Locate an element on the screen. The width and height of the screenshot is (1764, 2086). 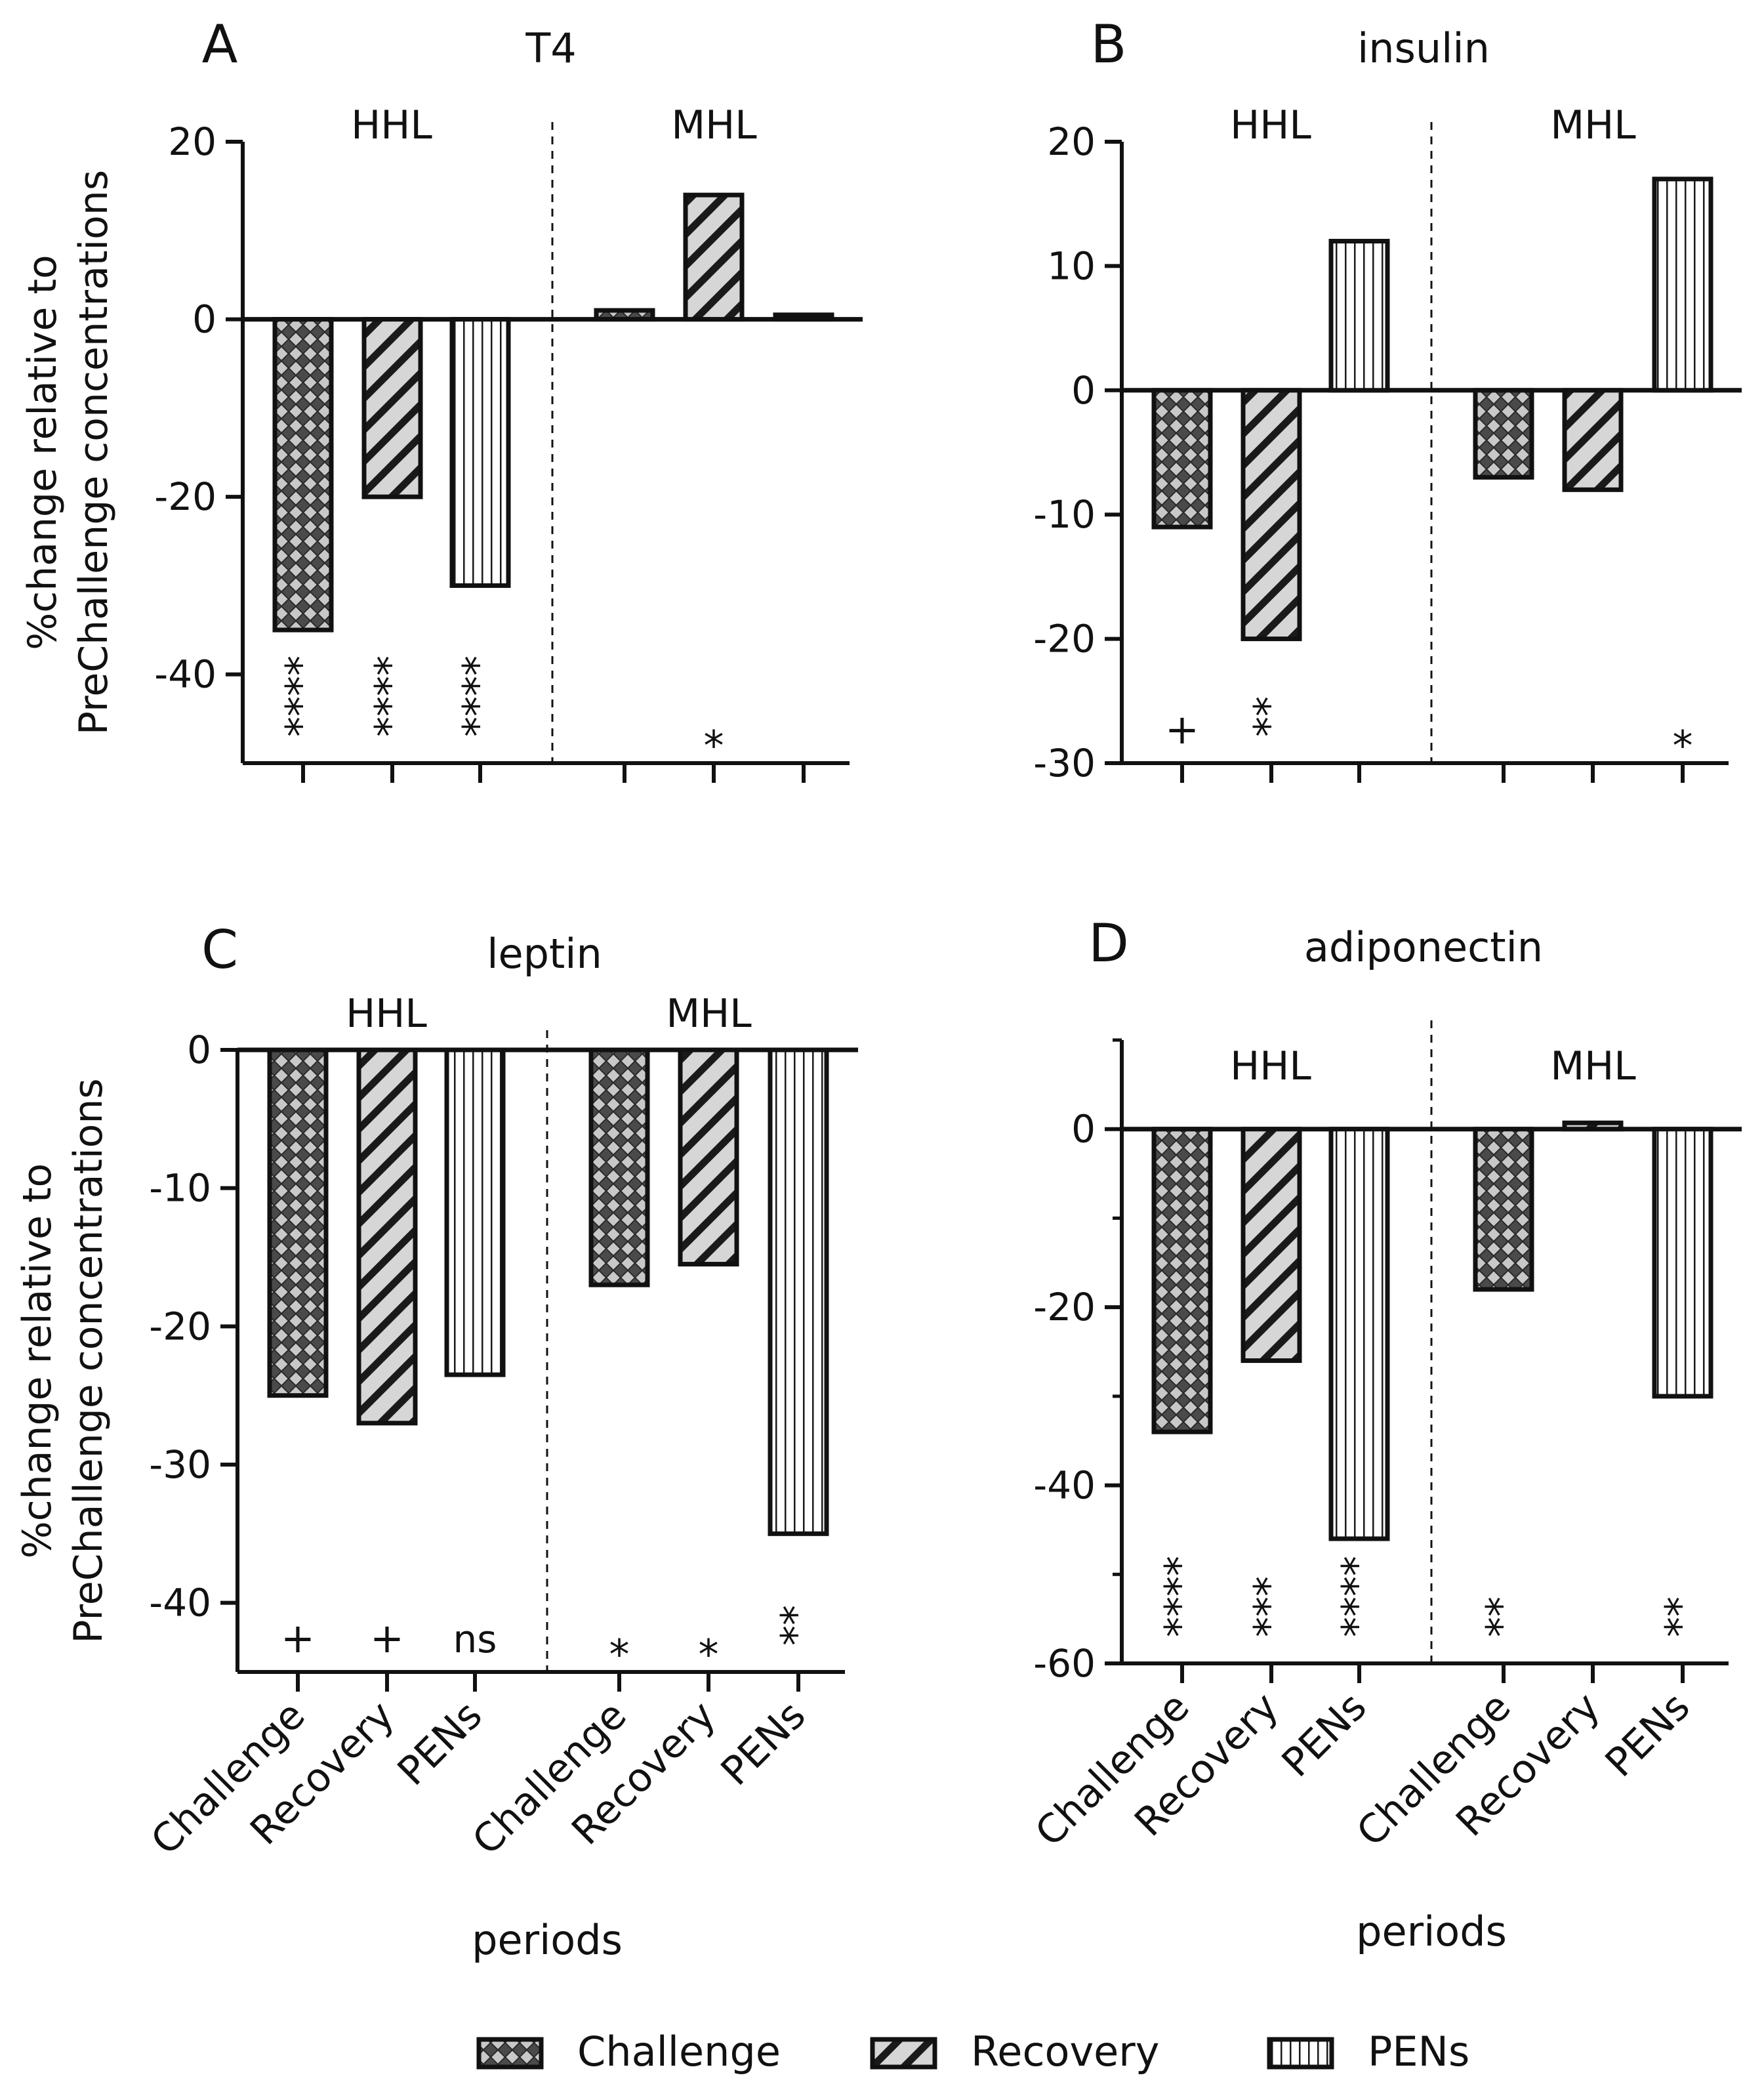
chart-title: leptin is located at coordinates (544, 954).